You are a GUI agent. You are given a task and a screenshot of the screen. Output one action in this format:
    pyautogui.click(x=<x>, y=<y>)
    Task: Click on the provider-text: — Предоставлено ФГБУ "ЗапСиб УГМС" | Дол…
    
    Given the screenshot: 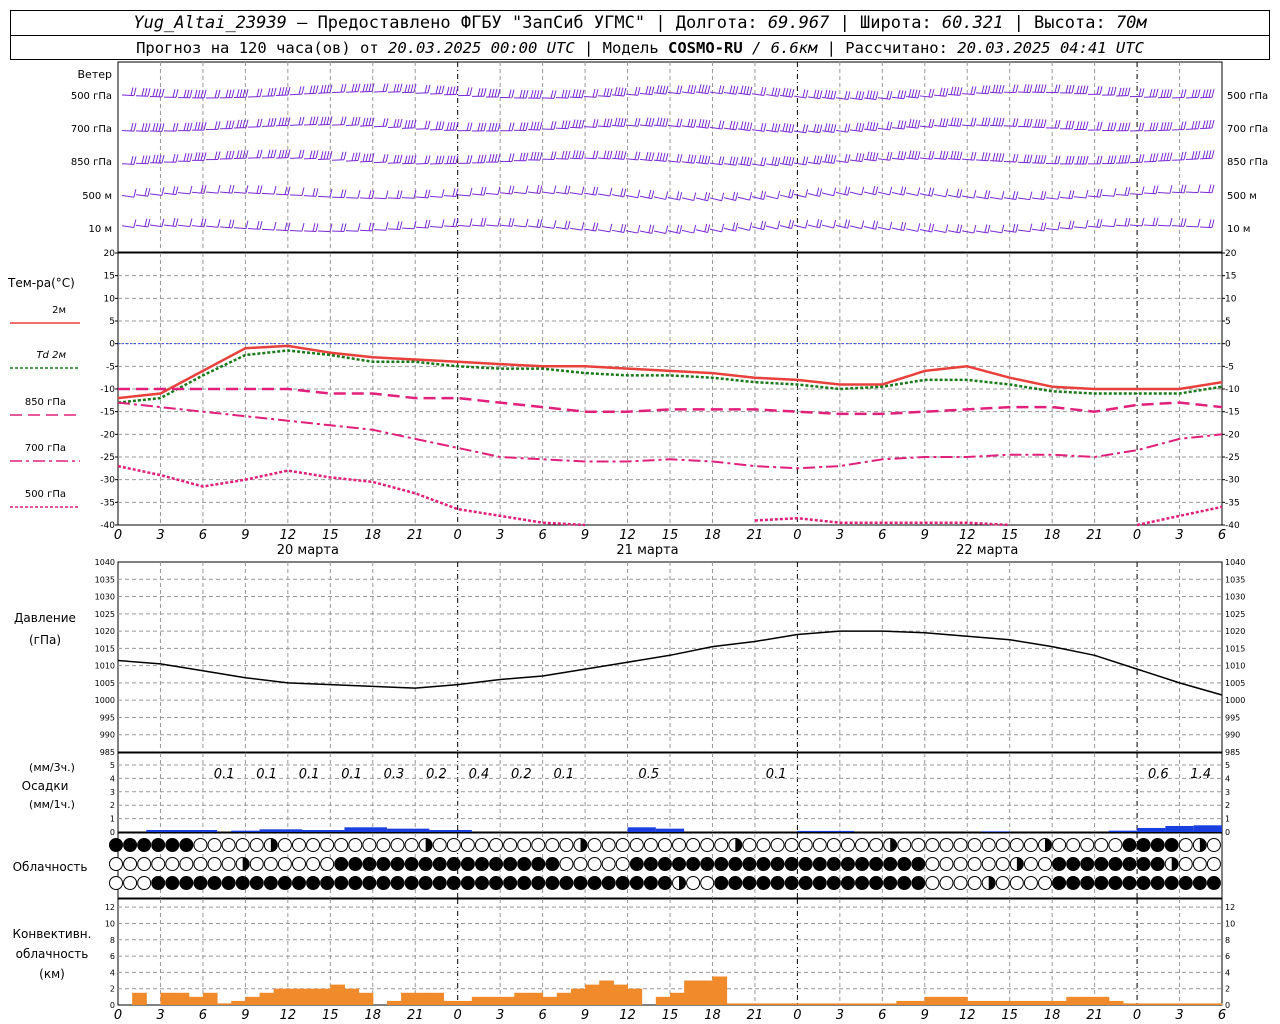 What is the action you would take?
    pyautogui.click(x=527, y=23)
    